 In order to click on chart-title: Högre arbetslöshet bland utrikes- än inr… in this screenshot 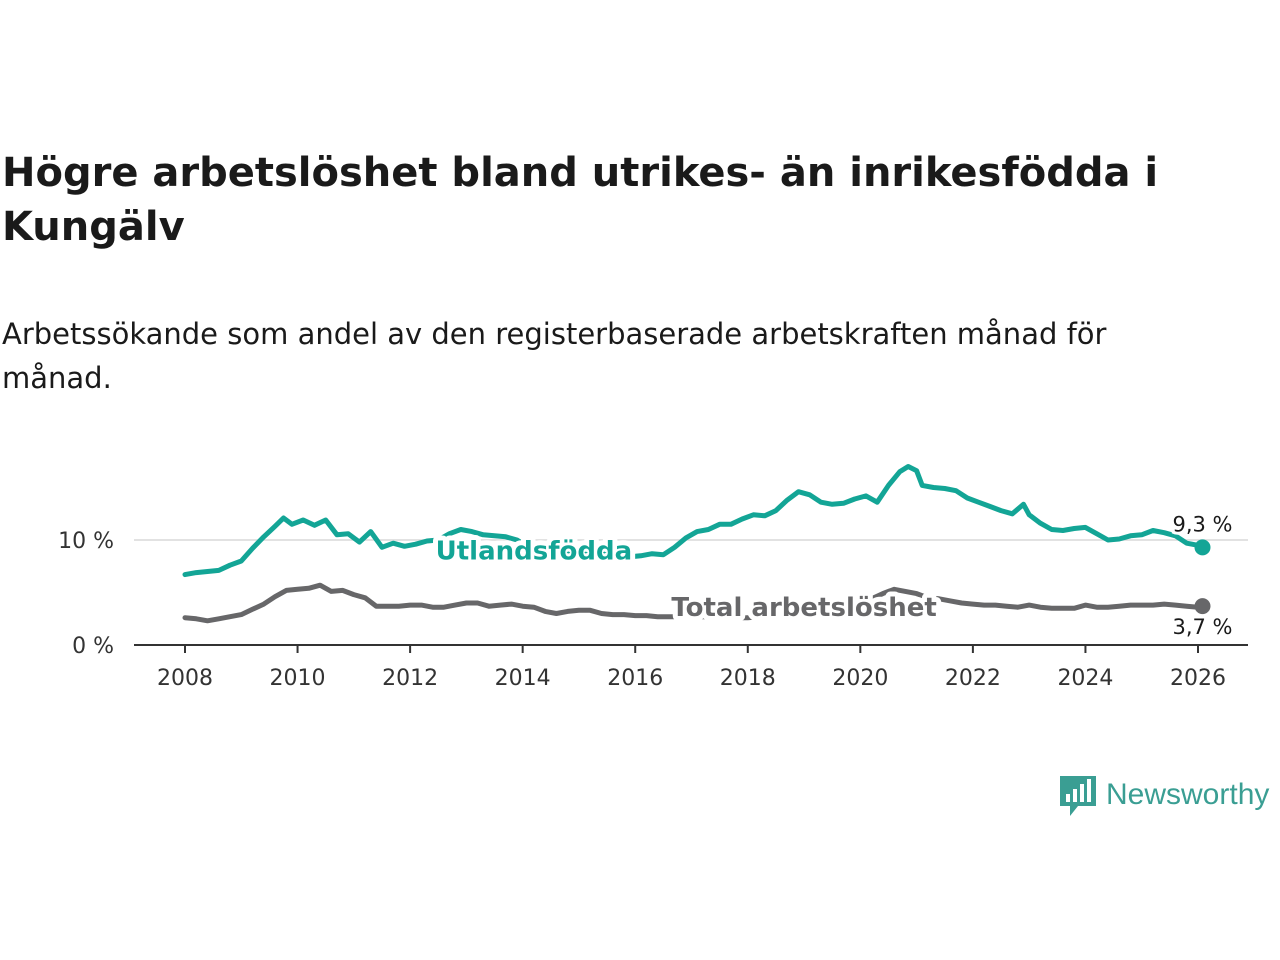, I will do `click(580, 200)`.